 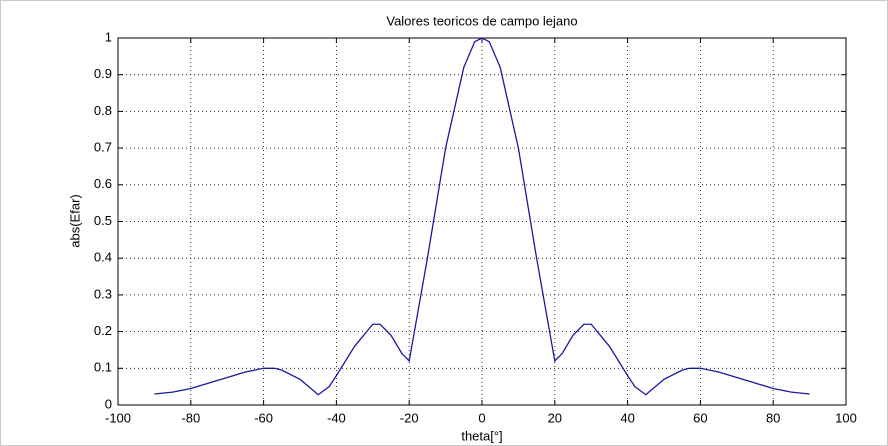 What do you see at coordinates (846, 417) in the screenshot?
I see `x-tick-label: 100` at bounding box center [846, 417].